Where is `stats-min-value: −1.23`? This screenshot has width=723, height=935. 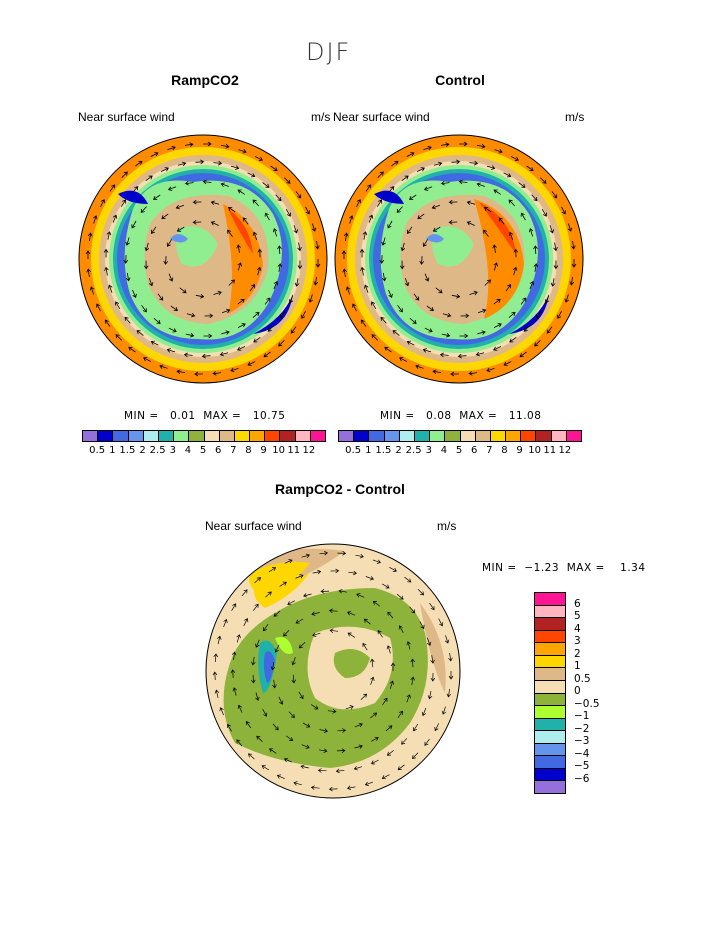 stats-min-value: −1.23 is located at coordinates (542, 568).